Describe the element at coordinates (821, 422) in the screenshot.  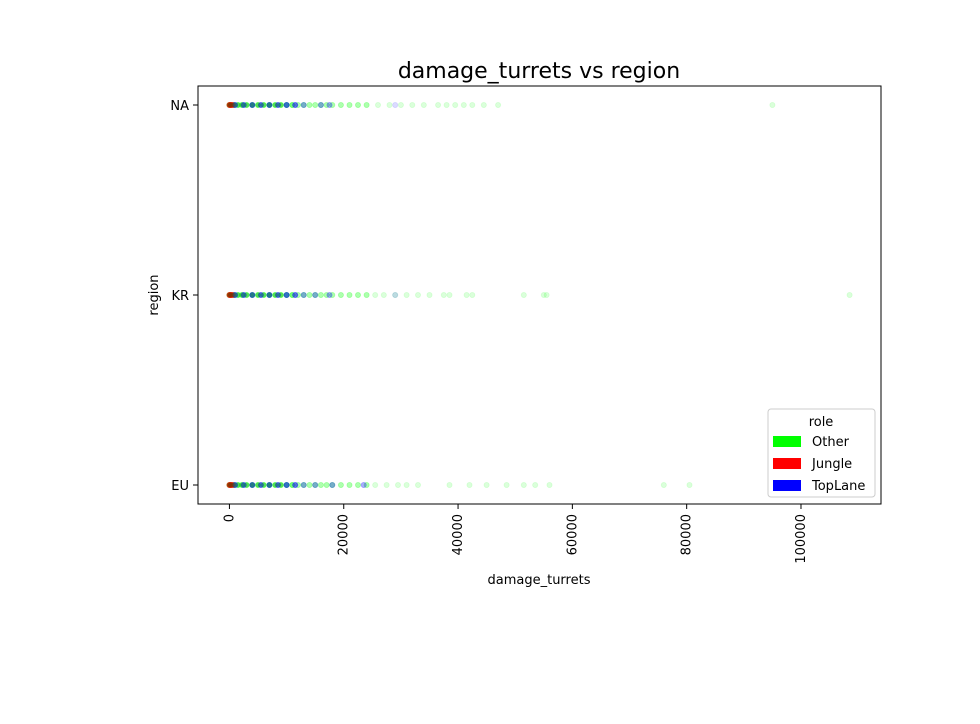
I see `legend-title: role` at that location.